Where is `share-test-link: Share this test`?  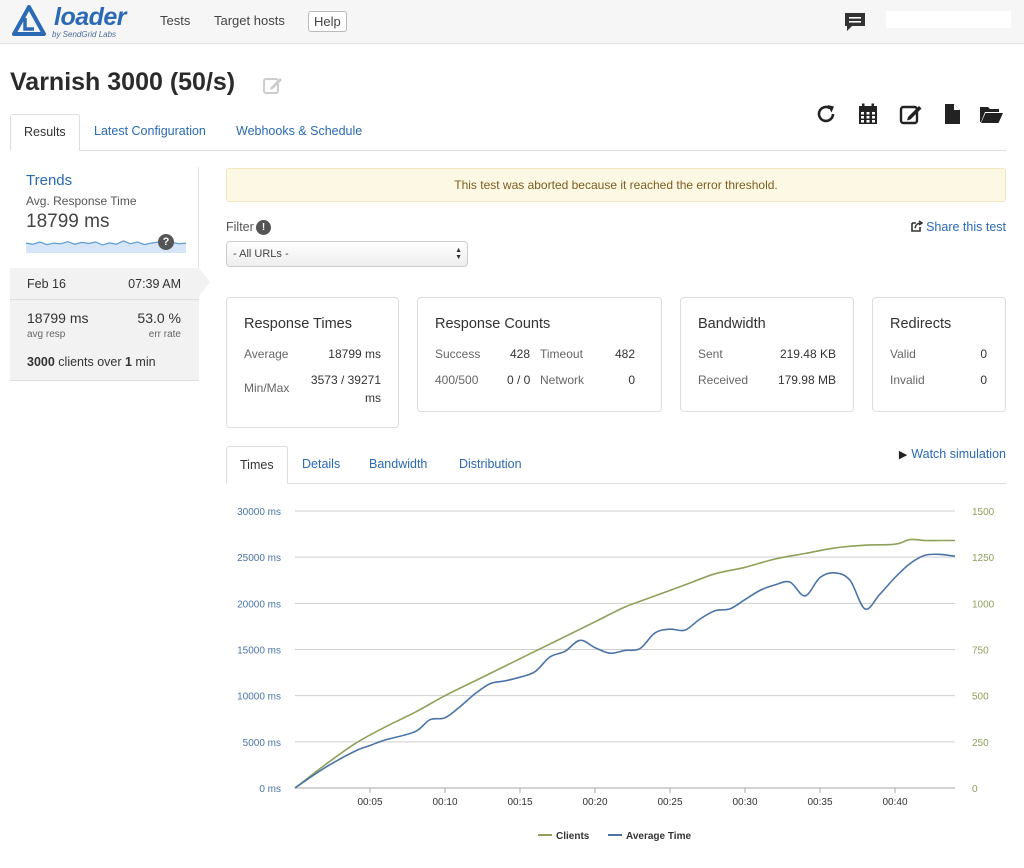
share-test-link: Share this test is located at coordinates (958, 227).